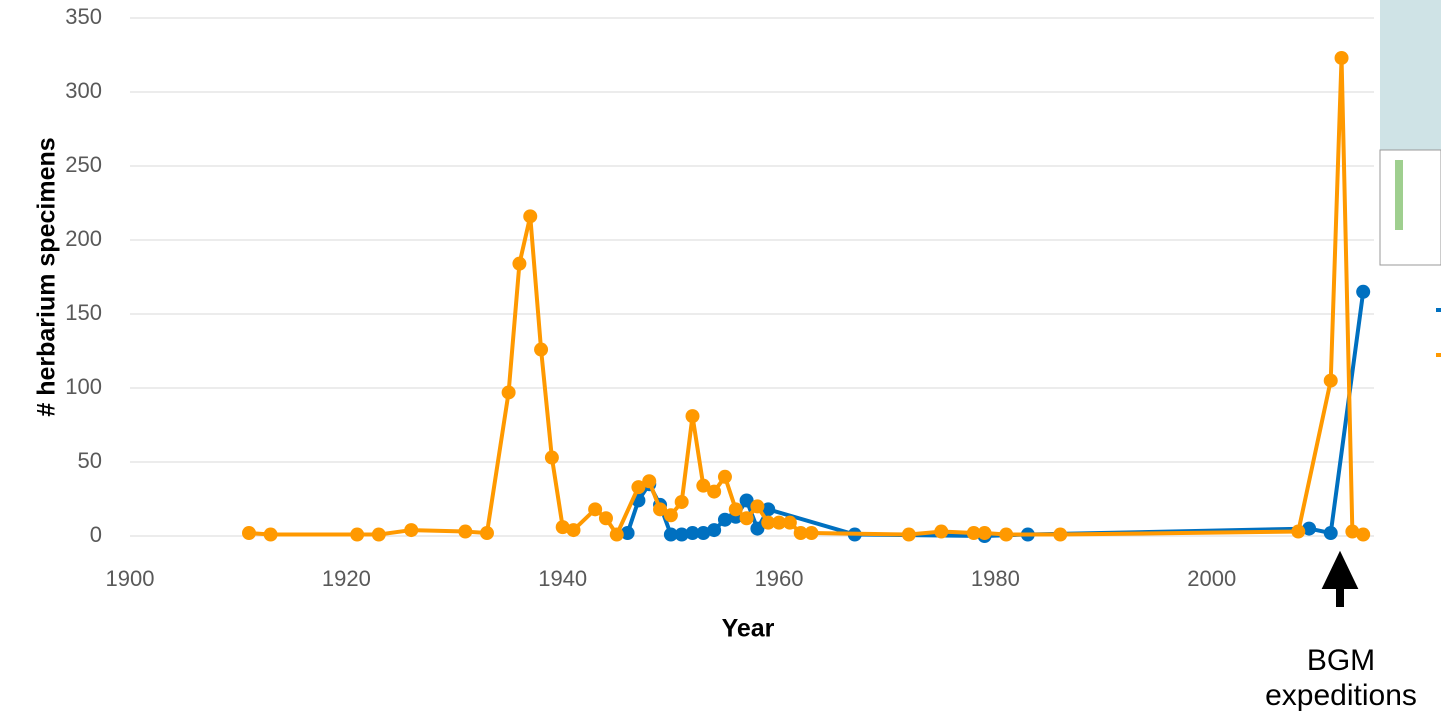  What do you see at coordinates (346, 578) in the screenshot?
I see `x-tick-label: 1920` at bounding box center [346, 578].